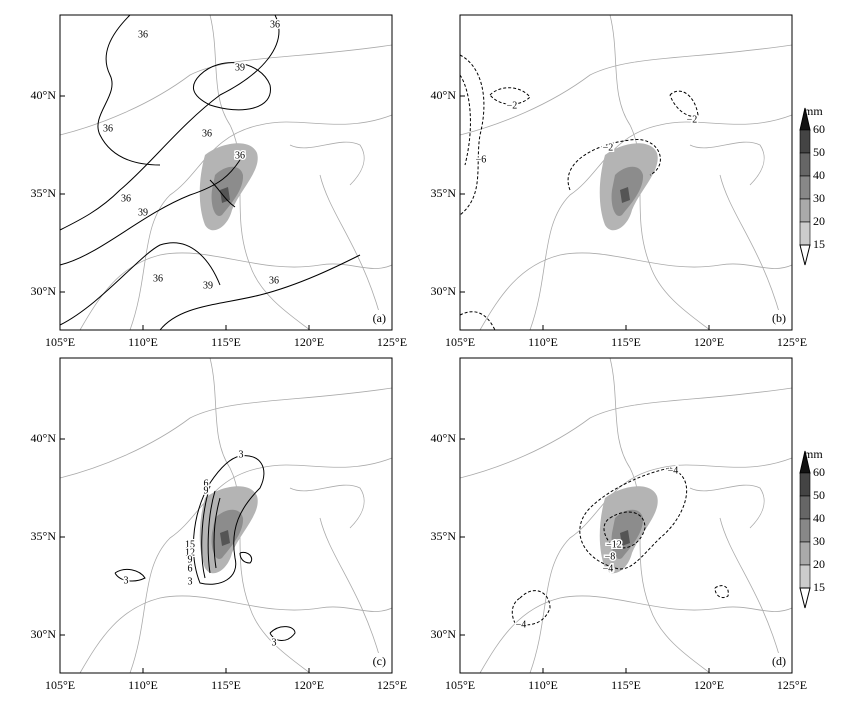 This screenshot has height=702, width=857. What do you see at coordinates (481, 159) in the screenshot?
I see `contour-label: −6` at bounding box center [481, 159].